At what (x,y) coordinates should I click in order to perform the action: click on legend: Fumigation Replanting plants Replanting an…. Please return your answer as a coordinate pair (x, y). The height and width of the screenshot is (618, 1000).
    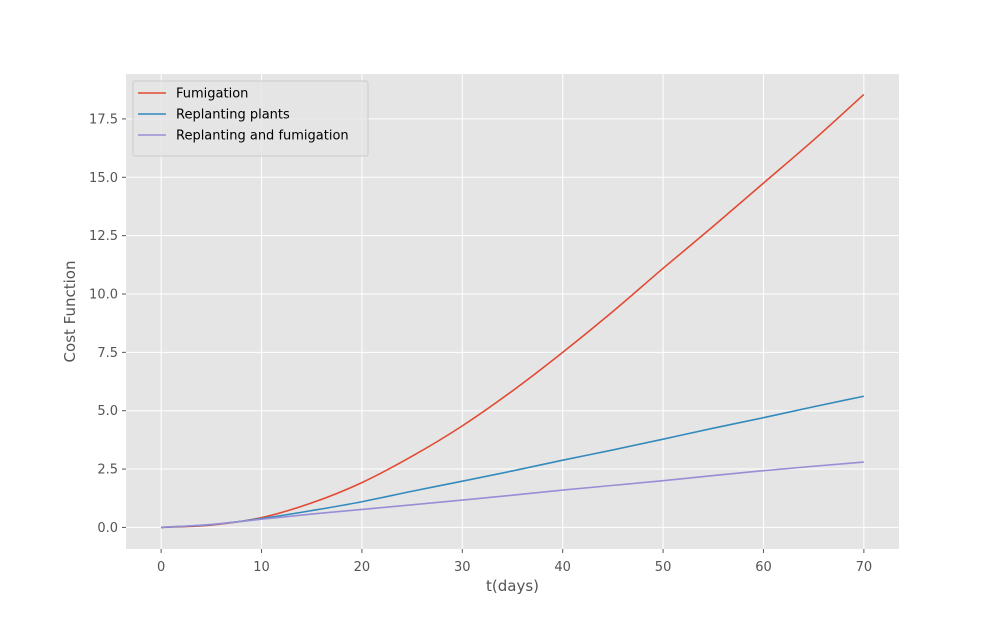
    Looking at the image, I should click on (250, 118).